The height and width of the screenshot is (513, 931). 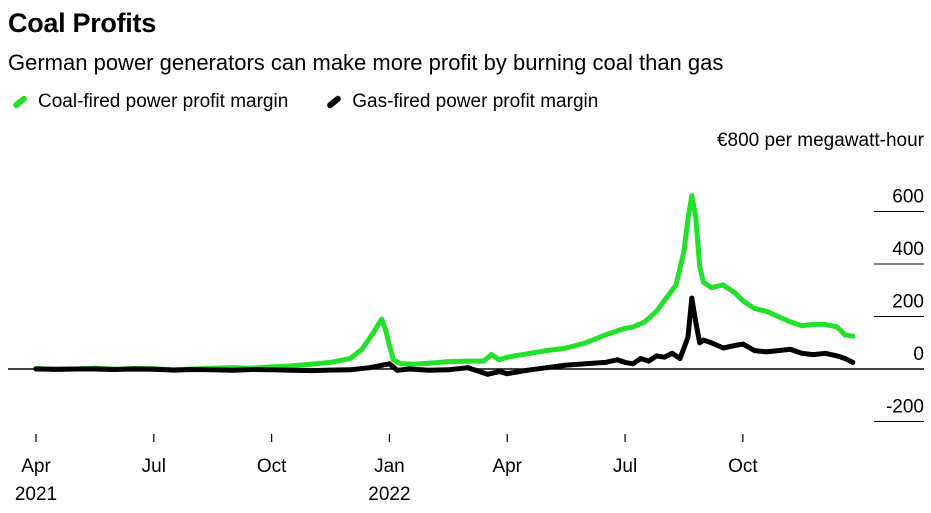 What do you see at coordinates (908, 302) in the screenshot?
I see `y-tick-label: 200` at bounding box center [908, 302].